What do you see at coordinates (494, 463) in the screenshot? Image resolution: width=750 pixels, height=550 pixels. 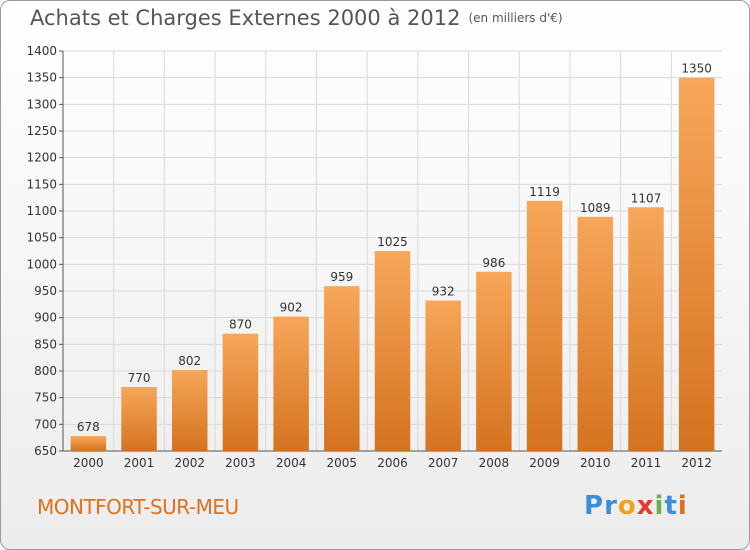 I see `x-tick-label: 2008` at bounding box center [494, 463].